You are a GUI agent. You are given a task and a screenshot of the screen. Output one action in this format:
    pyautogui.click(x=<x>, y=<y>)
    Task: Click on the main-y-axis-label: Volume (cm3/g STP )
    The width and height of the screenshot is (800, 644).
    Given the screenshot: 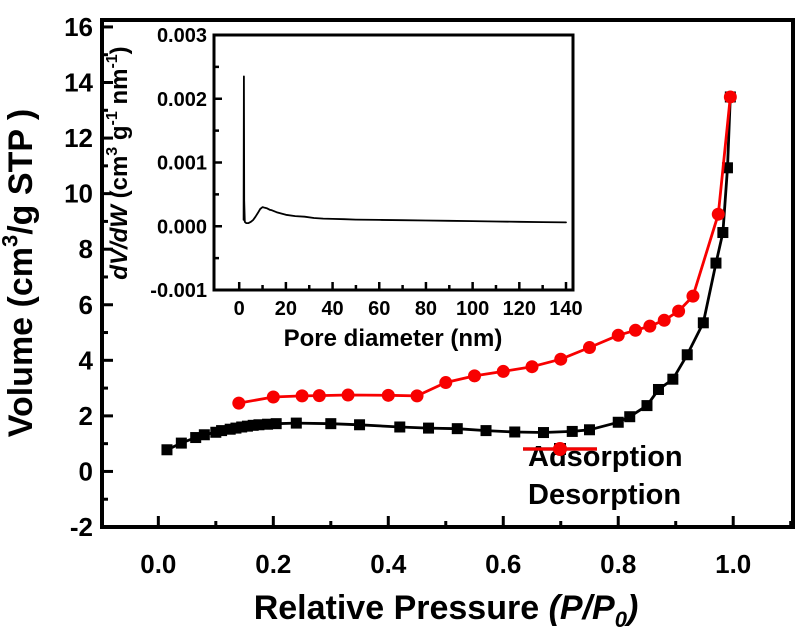 What is the action you would take?
    pyautogui.click(x=20, y=273)
    